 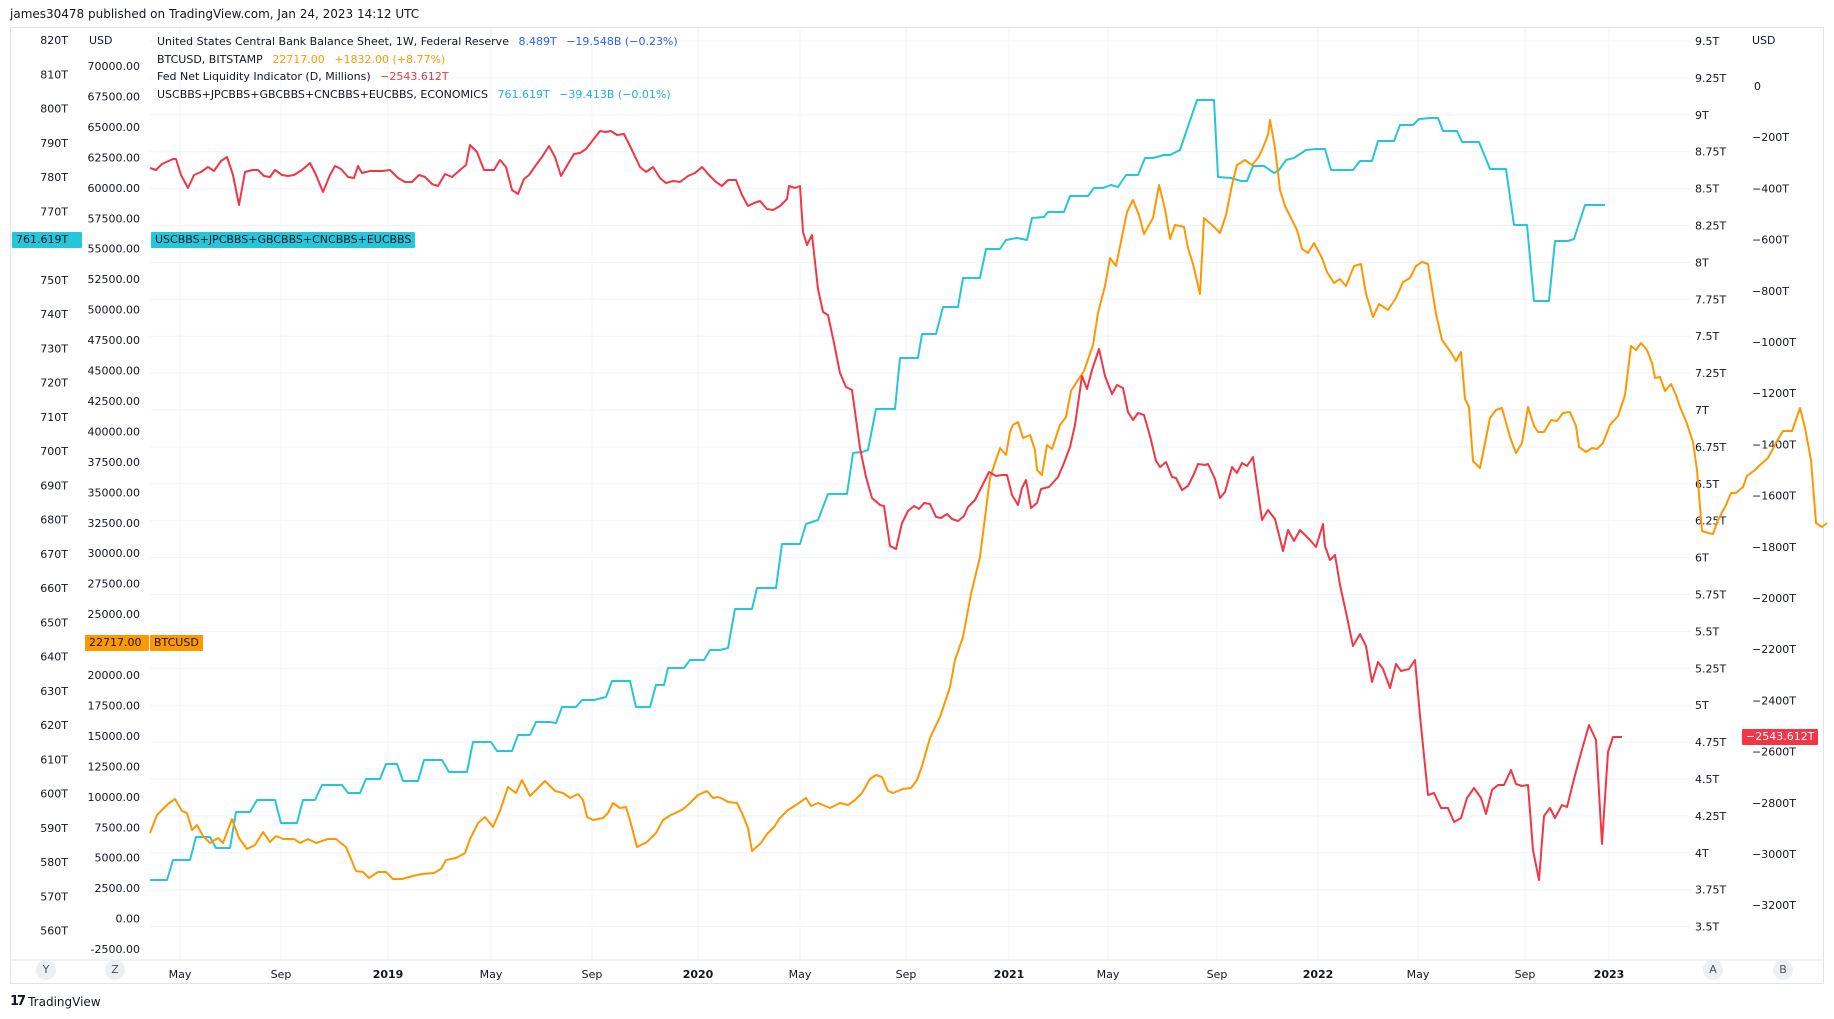 What do you see at coordinates (117, 643) in the screenshot?
I see `btc-axis-price-badge: 22717.00` at bounding box center [117, 643].